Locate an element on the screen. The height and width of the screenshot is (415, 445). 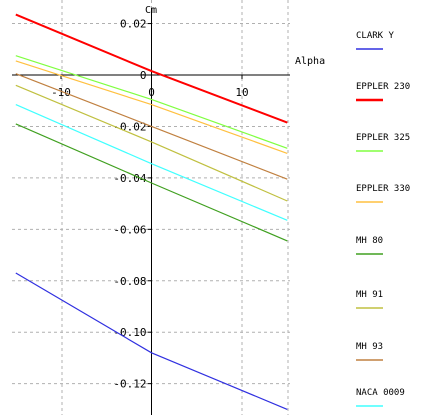
y-tick-label: -0.10 is located at coordinates (129, 332).